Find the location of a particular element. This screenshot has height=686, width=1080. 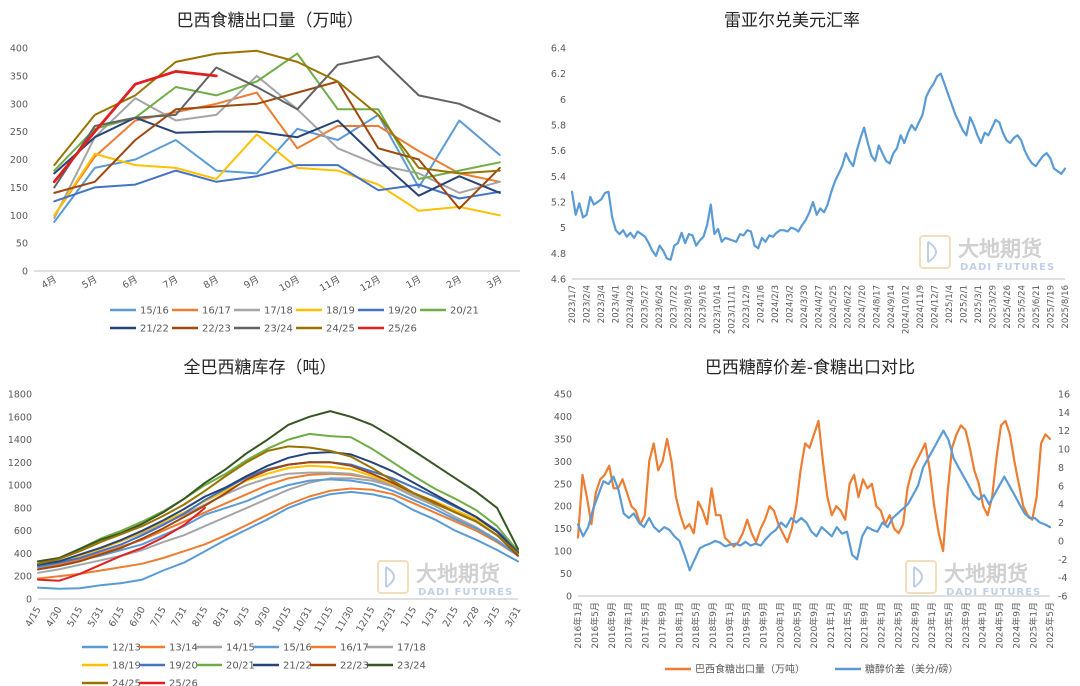

x-tick-label: 2025/7/19 is located at coordinates (1051, 307).